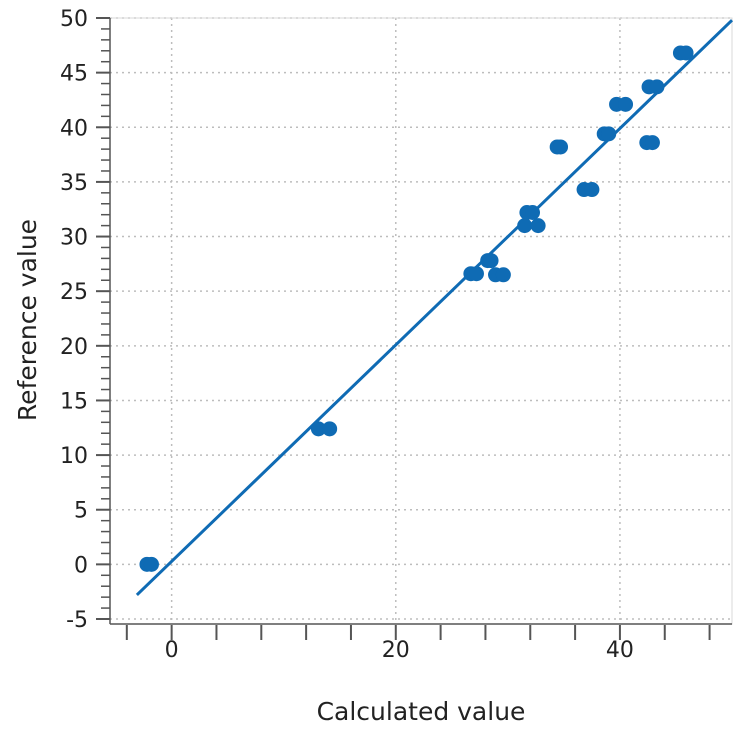 Image resolution: width=750 pixels, height=750 pixels. I want to click on y-tick-label: 30, so click(74, 238).